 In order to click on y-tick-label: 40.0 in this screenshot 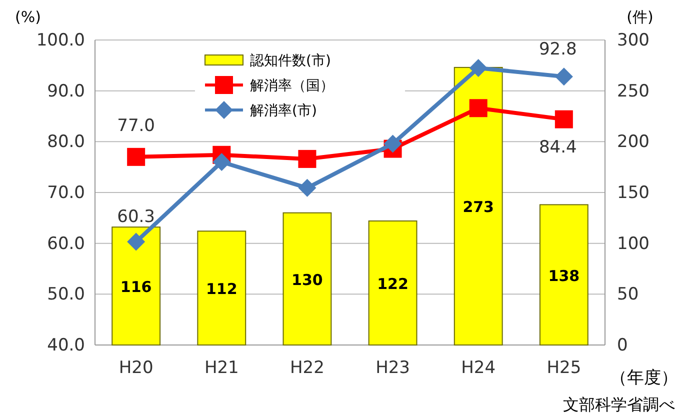, I will do `click(66, 345)`.